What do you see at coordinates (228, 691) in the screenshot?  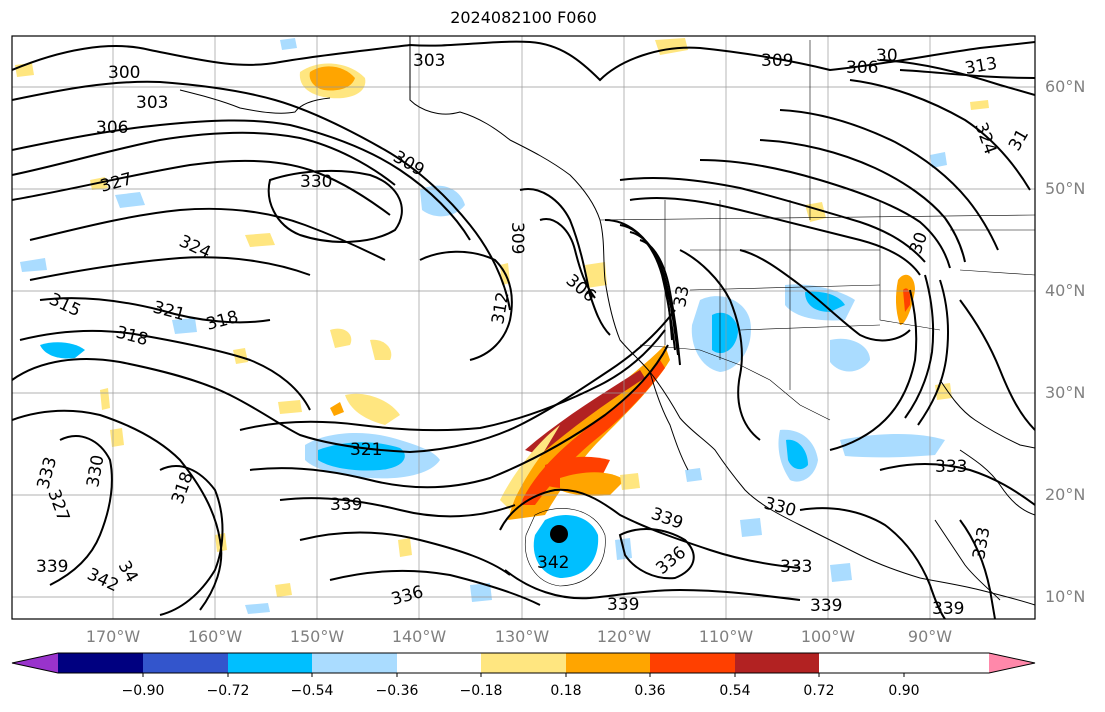 I see `colorbar-tick-label: −0.72` at bounding box center [228, 691].